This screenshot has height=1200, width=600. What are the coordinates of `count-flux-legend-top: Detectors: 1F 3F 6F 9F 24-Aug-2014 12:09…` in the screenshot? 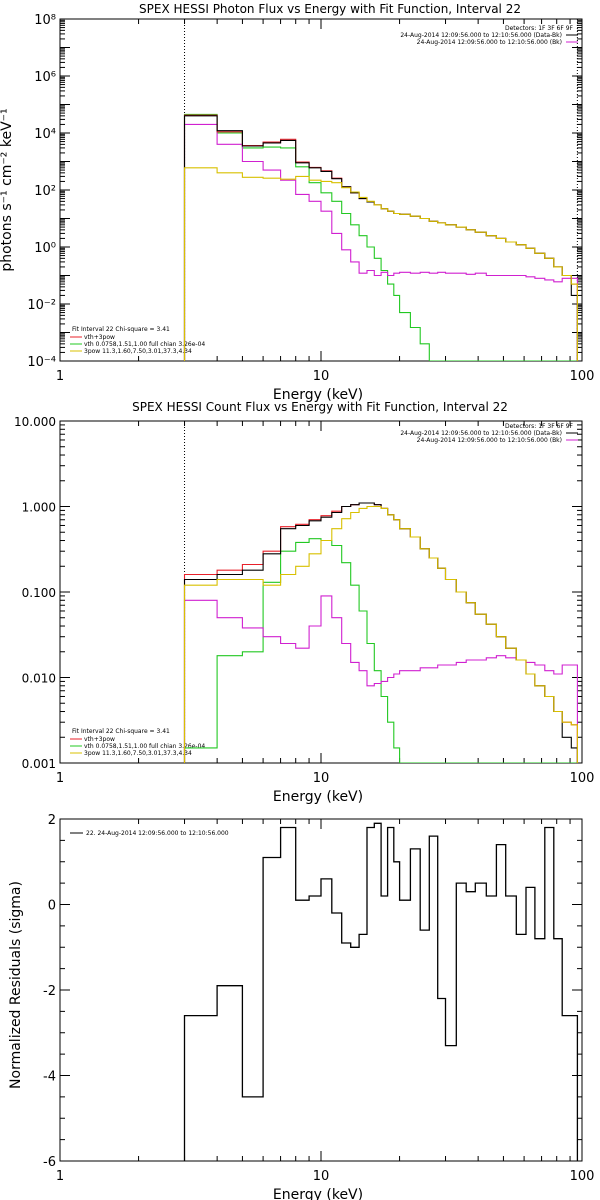 It's located at (486, 433).